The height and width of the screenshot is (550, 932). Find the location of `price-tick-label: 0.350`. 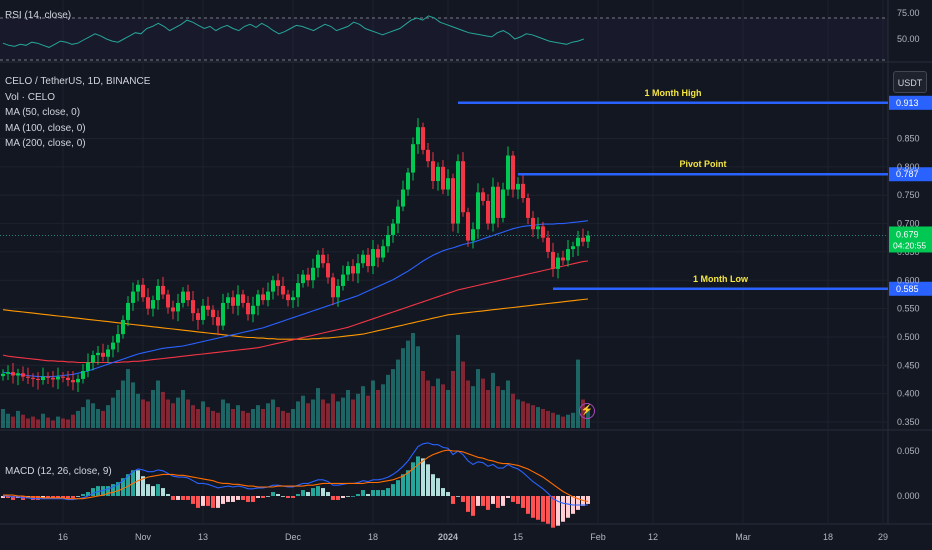

price-tick-label: 0.350 is located at coordinates (908, 422).